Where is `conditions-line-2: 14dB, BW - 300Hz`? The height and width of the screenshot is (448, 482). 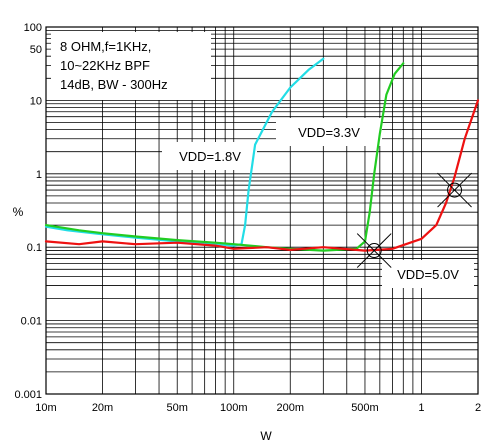
conditions-line-2: 14dB, BW - 300Hz is located at coordinates (114, 84).